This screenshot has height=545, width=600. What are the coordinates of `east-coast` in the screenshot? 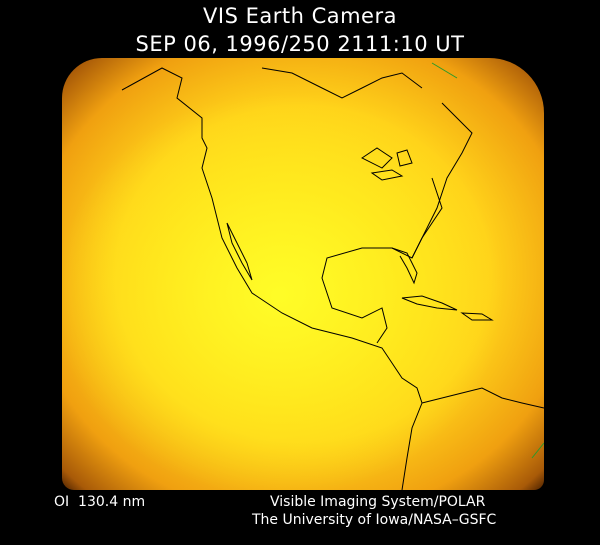 It's located at (442, 180).